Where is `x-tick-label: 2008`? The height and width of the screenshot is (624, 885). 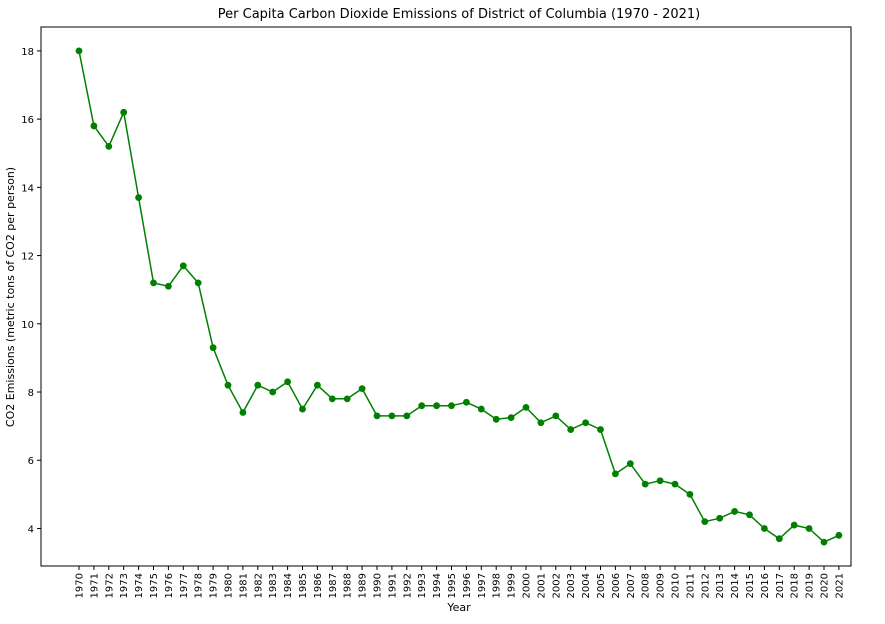
x-tick-label: 2008 is located at coordinates (646, 585).